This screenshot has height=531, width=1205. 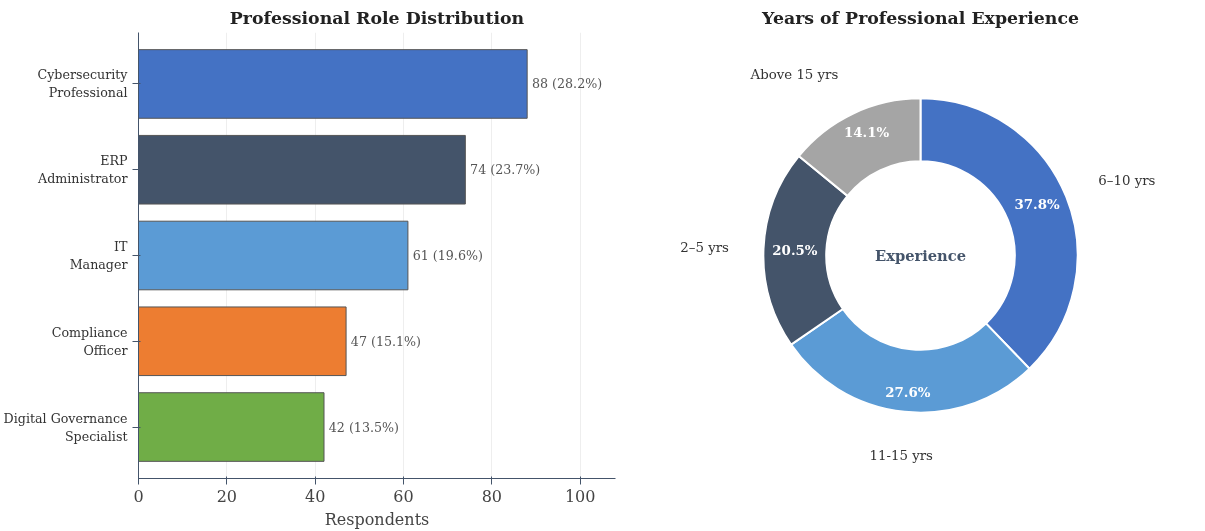 I want to click on data-label: 61 (19.6%), so click(x=447, y=255).